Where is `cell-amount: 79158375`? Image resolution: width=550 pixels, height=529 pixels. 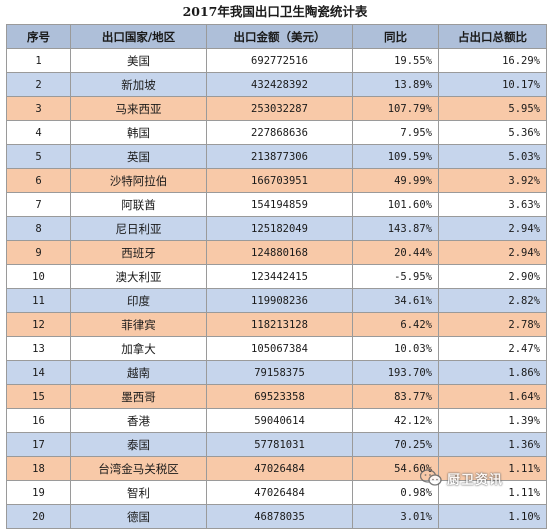
cell-amount: 79158375 is located at coordinates (279, 372).